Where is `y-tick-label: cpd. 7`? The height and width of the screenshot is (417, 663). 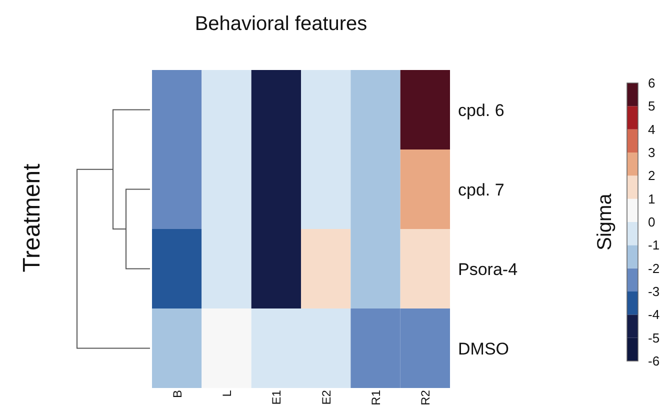 y-tick-label: cpd. 7 is located at coordinates (481, 190).